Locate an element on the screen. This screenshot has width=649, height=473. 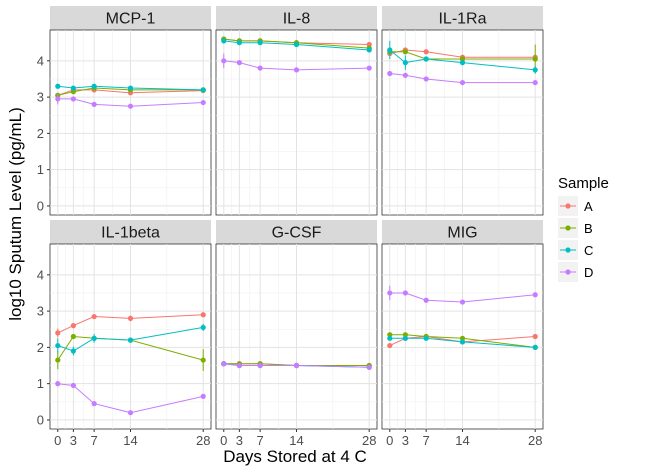
legend-item: D is located at coordinates (575, 272).